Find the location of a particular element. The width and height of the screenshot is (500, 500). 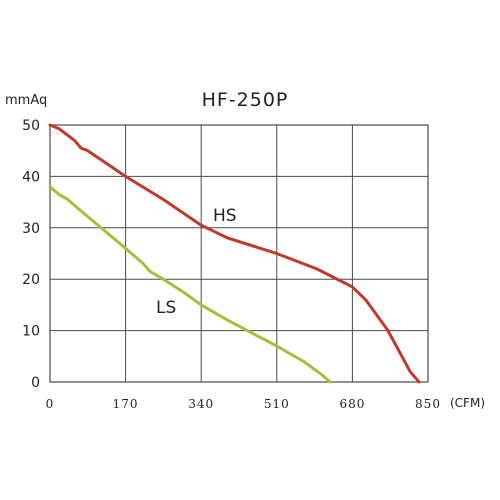

y-tick-label: 10 is located at coordinates (31, 332).